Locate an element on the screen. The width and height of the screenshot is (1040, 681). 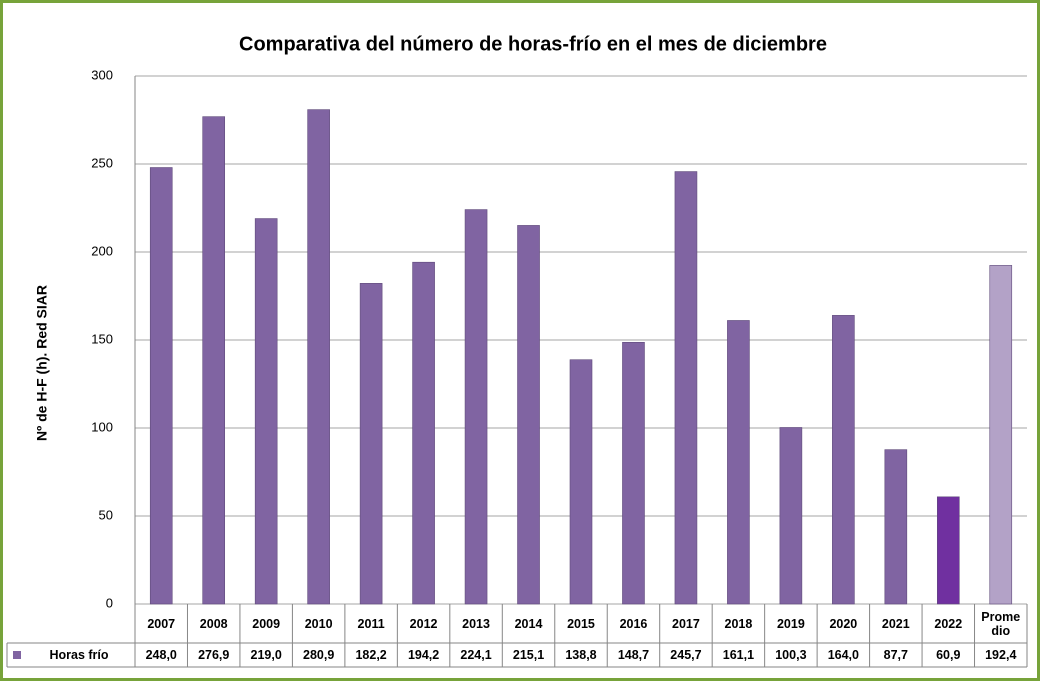
y-axis-label: Nº de H-F (h). Red SIAR is located at coordinates (42, 363).